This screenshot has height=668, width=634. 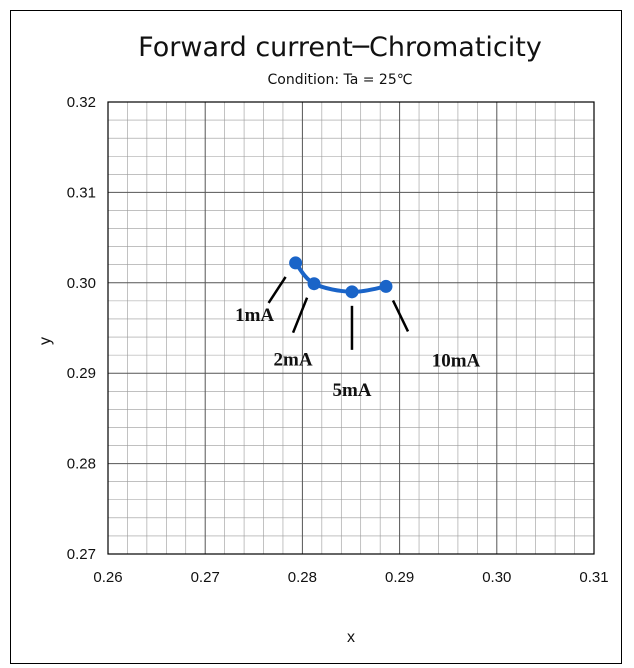 What do you see at coordinates (456, 360) in the screenshot?
I see `annotation-label: 10mA` at bounding box center [456, 360].